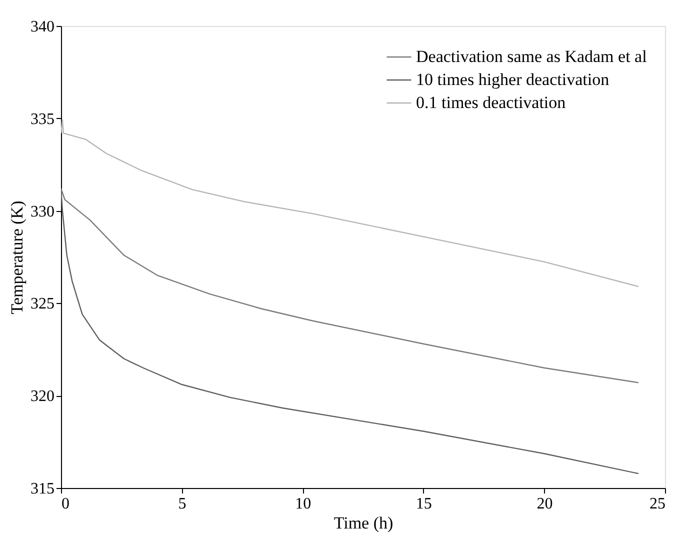  What do you see at coordinates (42, 211) in the screenshot?
I see `y-tick-label: 330` at bounding box center [42, 211].